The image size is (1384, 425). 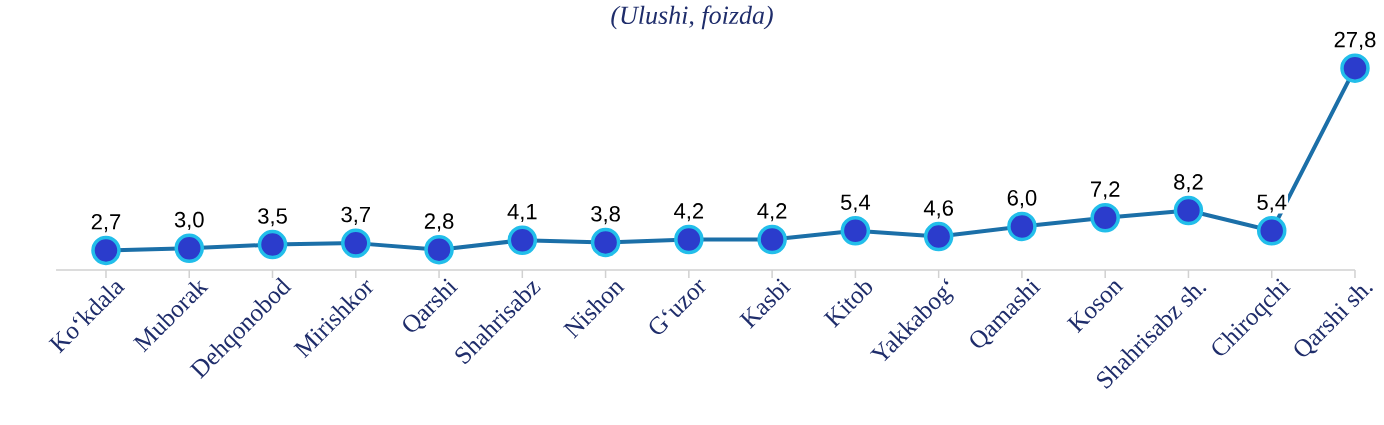 I want to click on data-label: 4,6, so click(x=938, y=209).